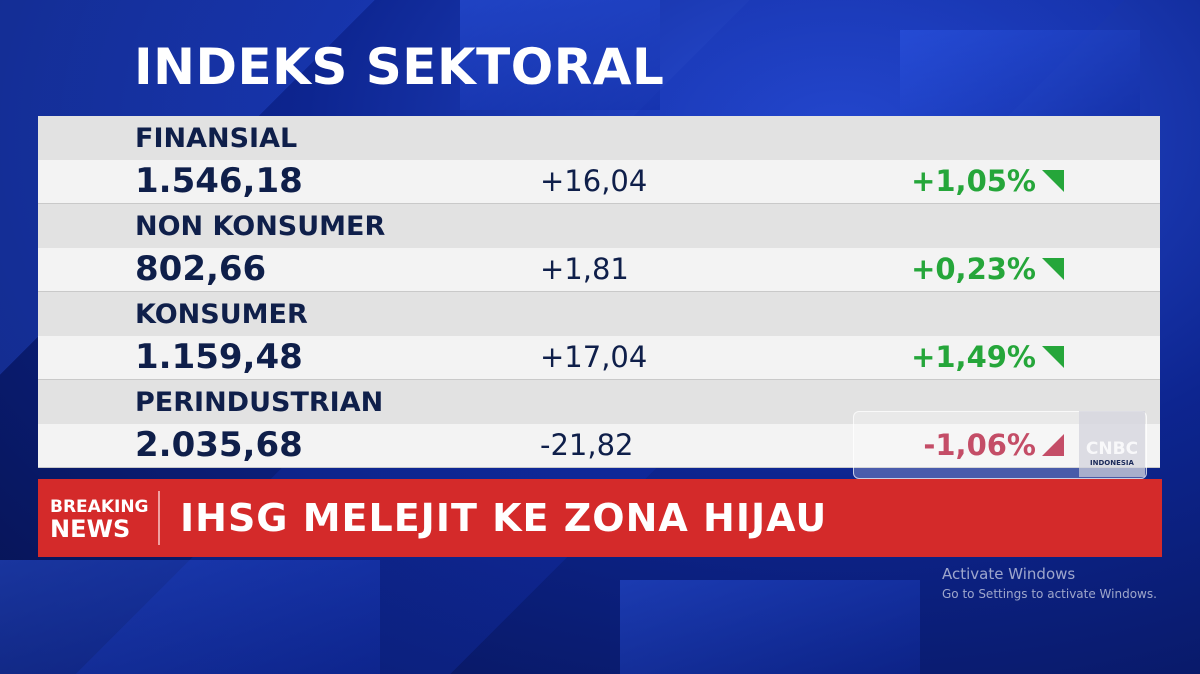  I want to click on activate-subtitle: Go to Settings to activate Windows., so click(1049, 594).